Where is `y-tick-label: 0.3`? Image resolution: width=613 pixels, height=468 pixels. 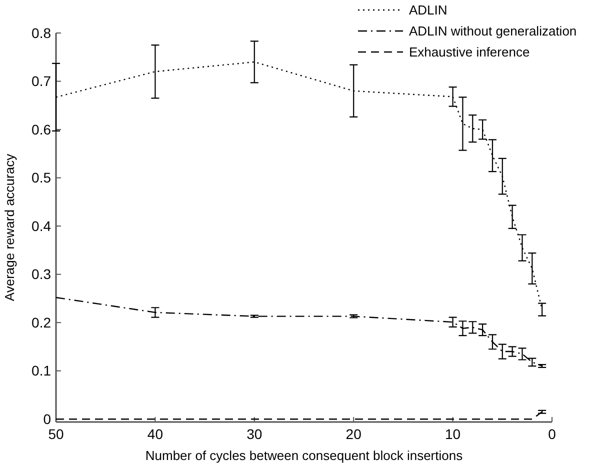
y-tick-label: 0.3 is located at coordinates (42, 274).